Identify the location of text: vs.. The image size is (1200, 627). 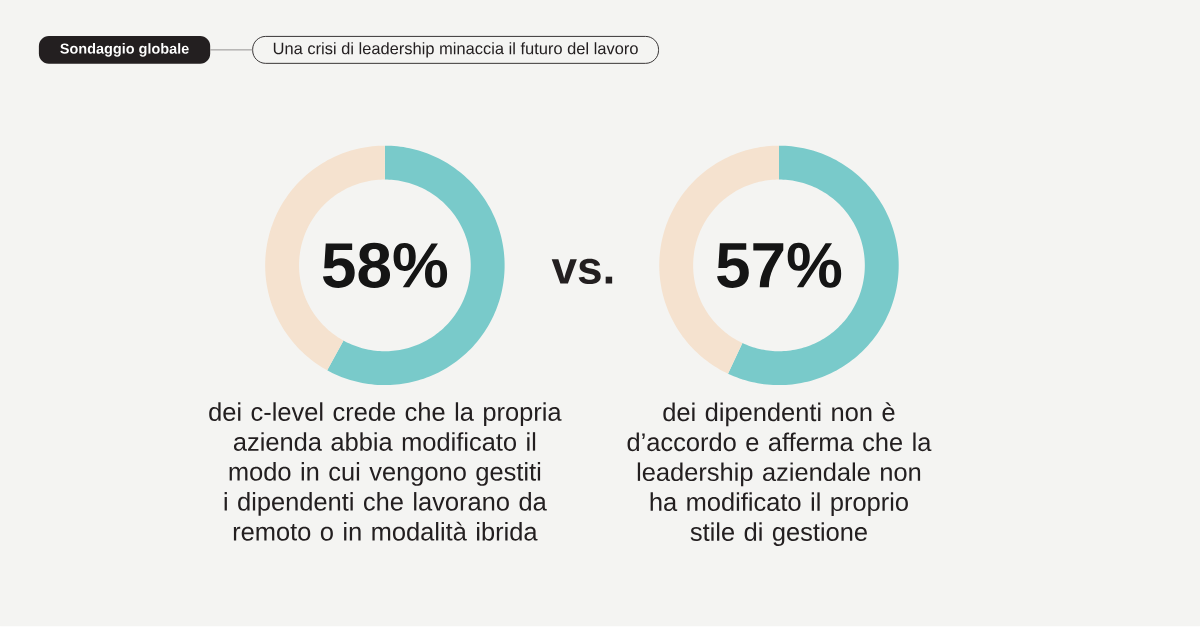
(582, 272).